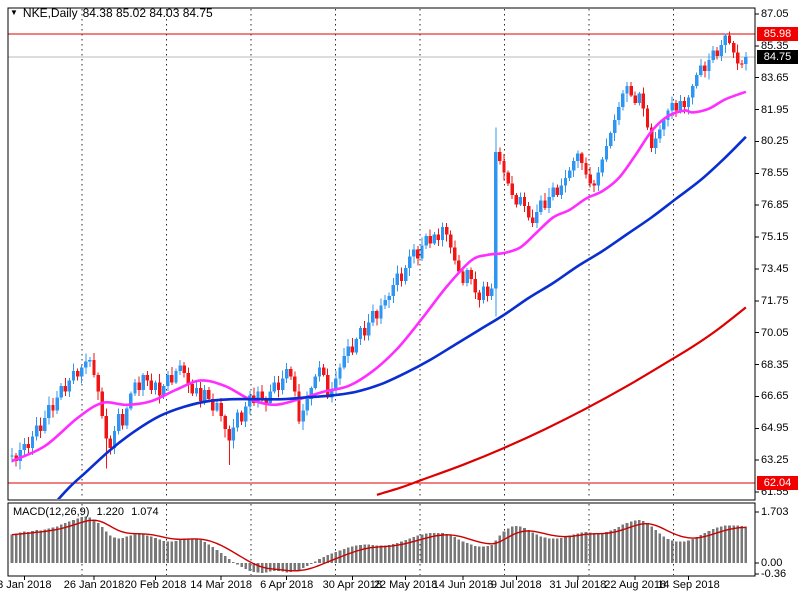  Describe the element at coordinates (775, 77) in the screenshot. I see `price-axis-label: 83.65` at that location.